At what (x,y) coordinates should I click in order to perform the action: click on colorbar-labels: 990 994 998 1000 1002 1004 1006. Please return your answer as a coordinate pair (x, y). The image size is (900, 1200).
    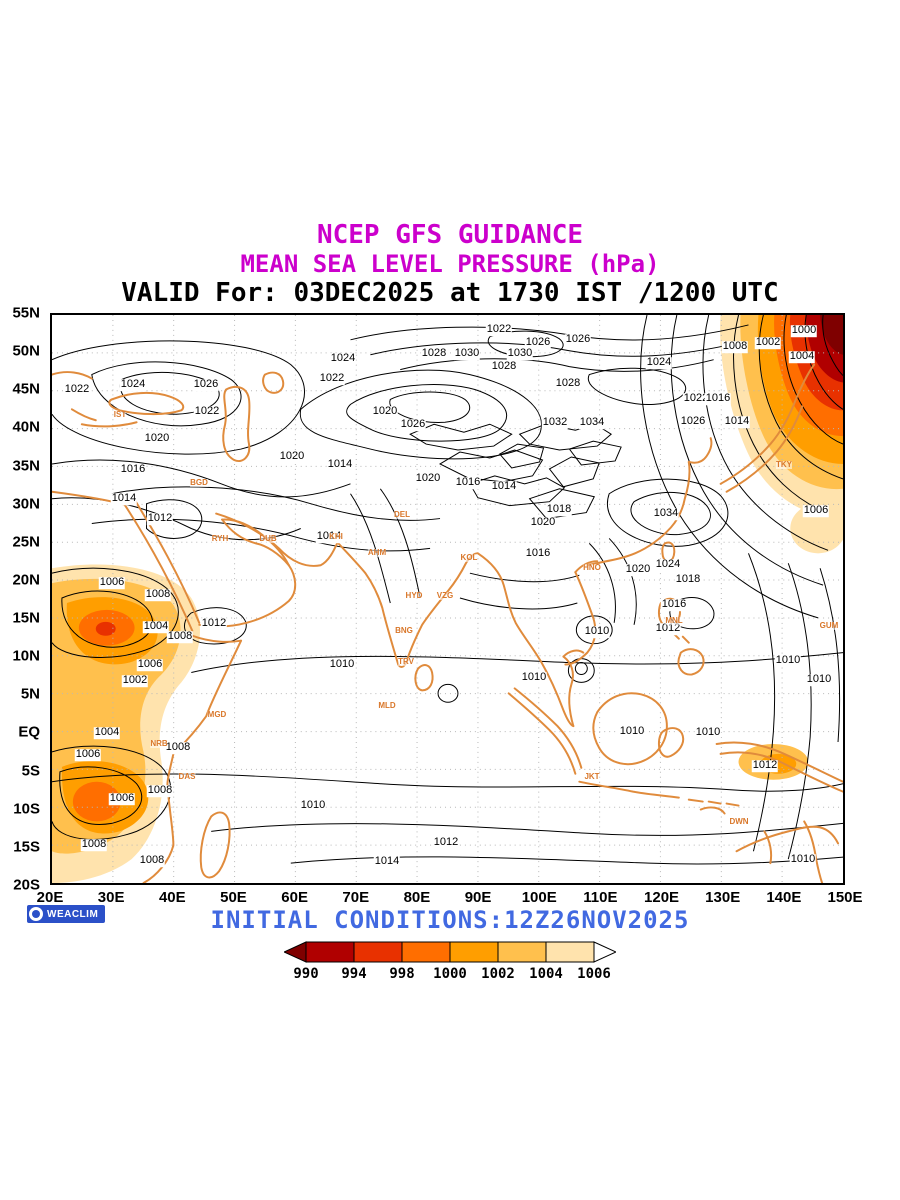
    Looking at the image, I should click on (450, 975).